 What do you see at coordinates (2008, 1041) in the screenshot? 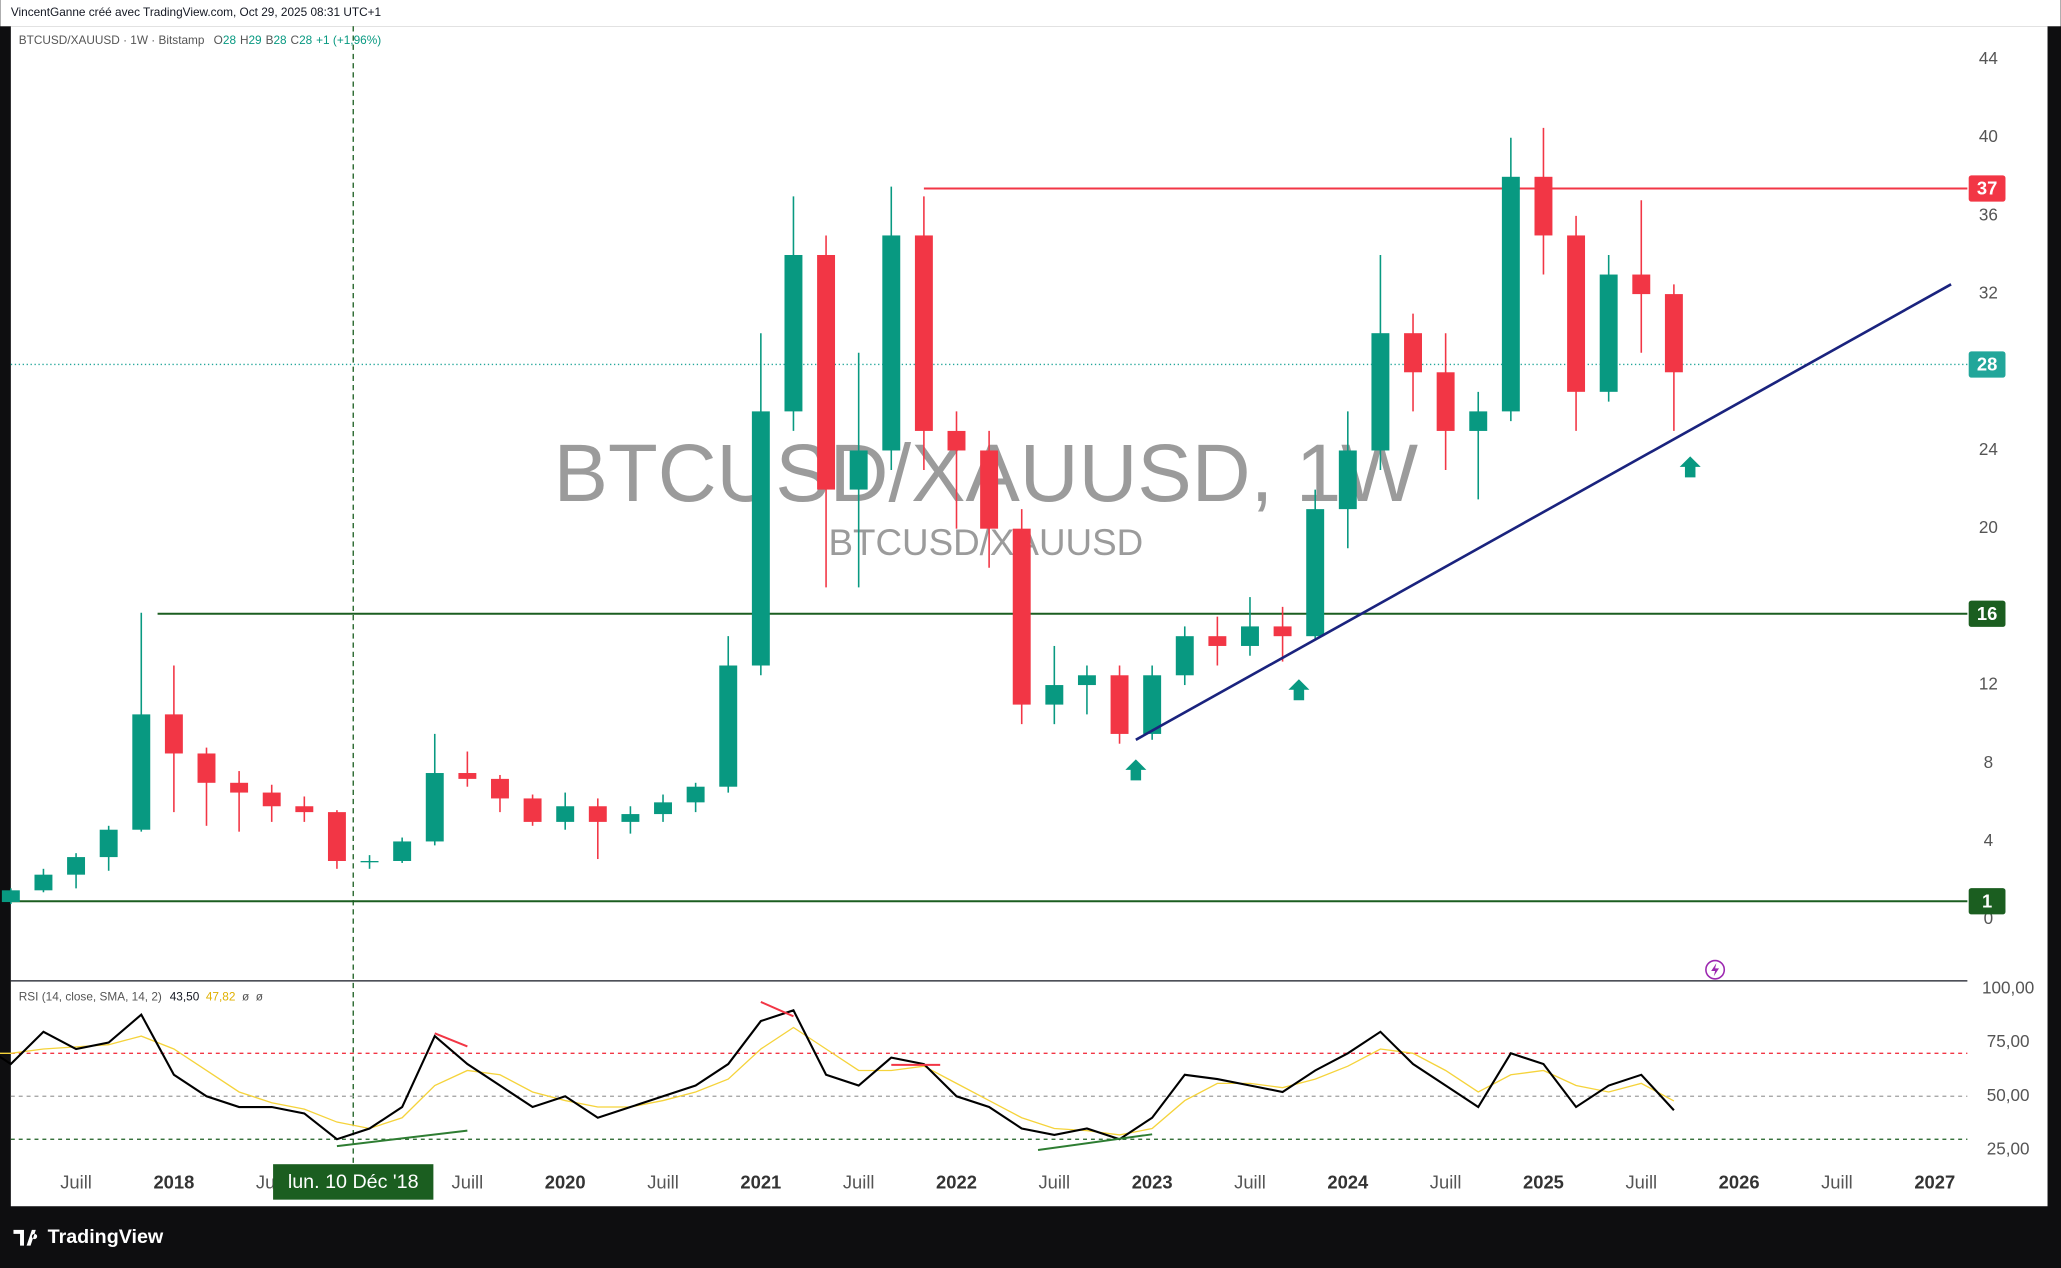
I see `rsi-tick-label: 75,00` at bounding box center [2008, 1041].